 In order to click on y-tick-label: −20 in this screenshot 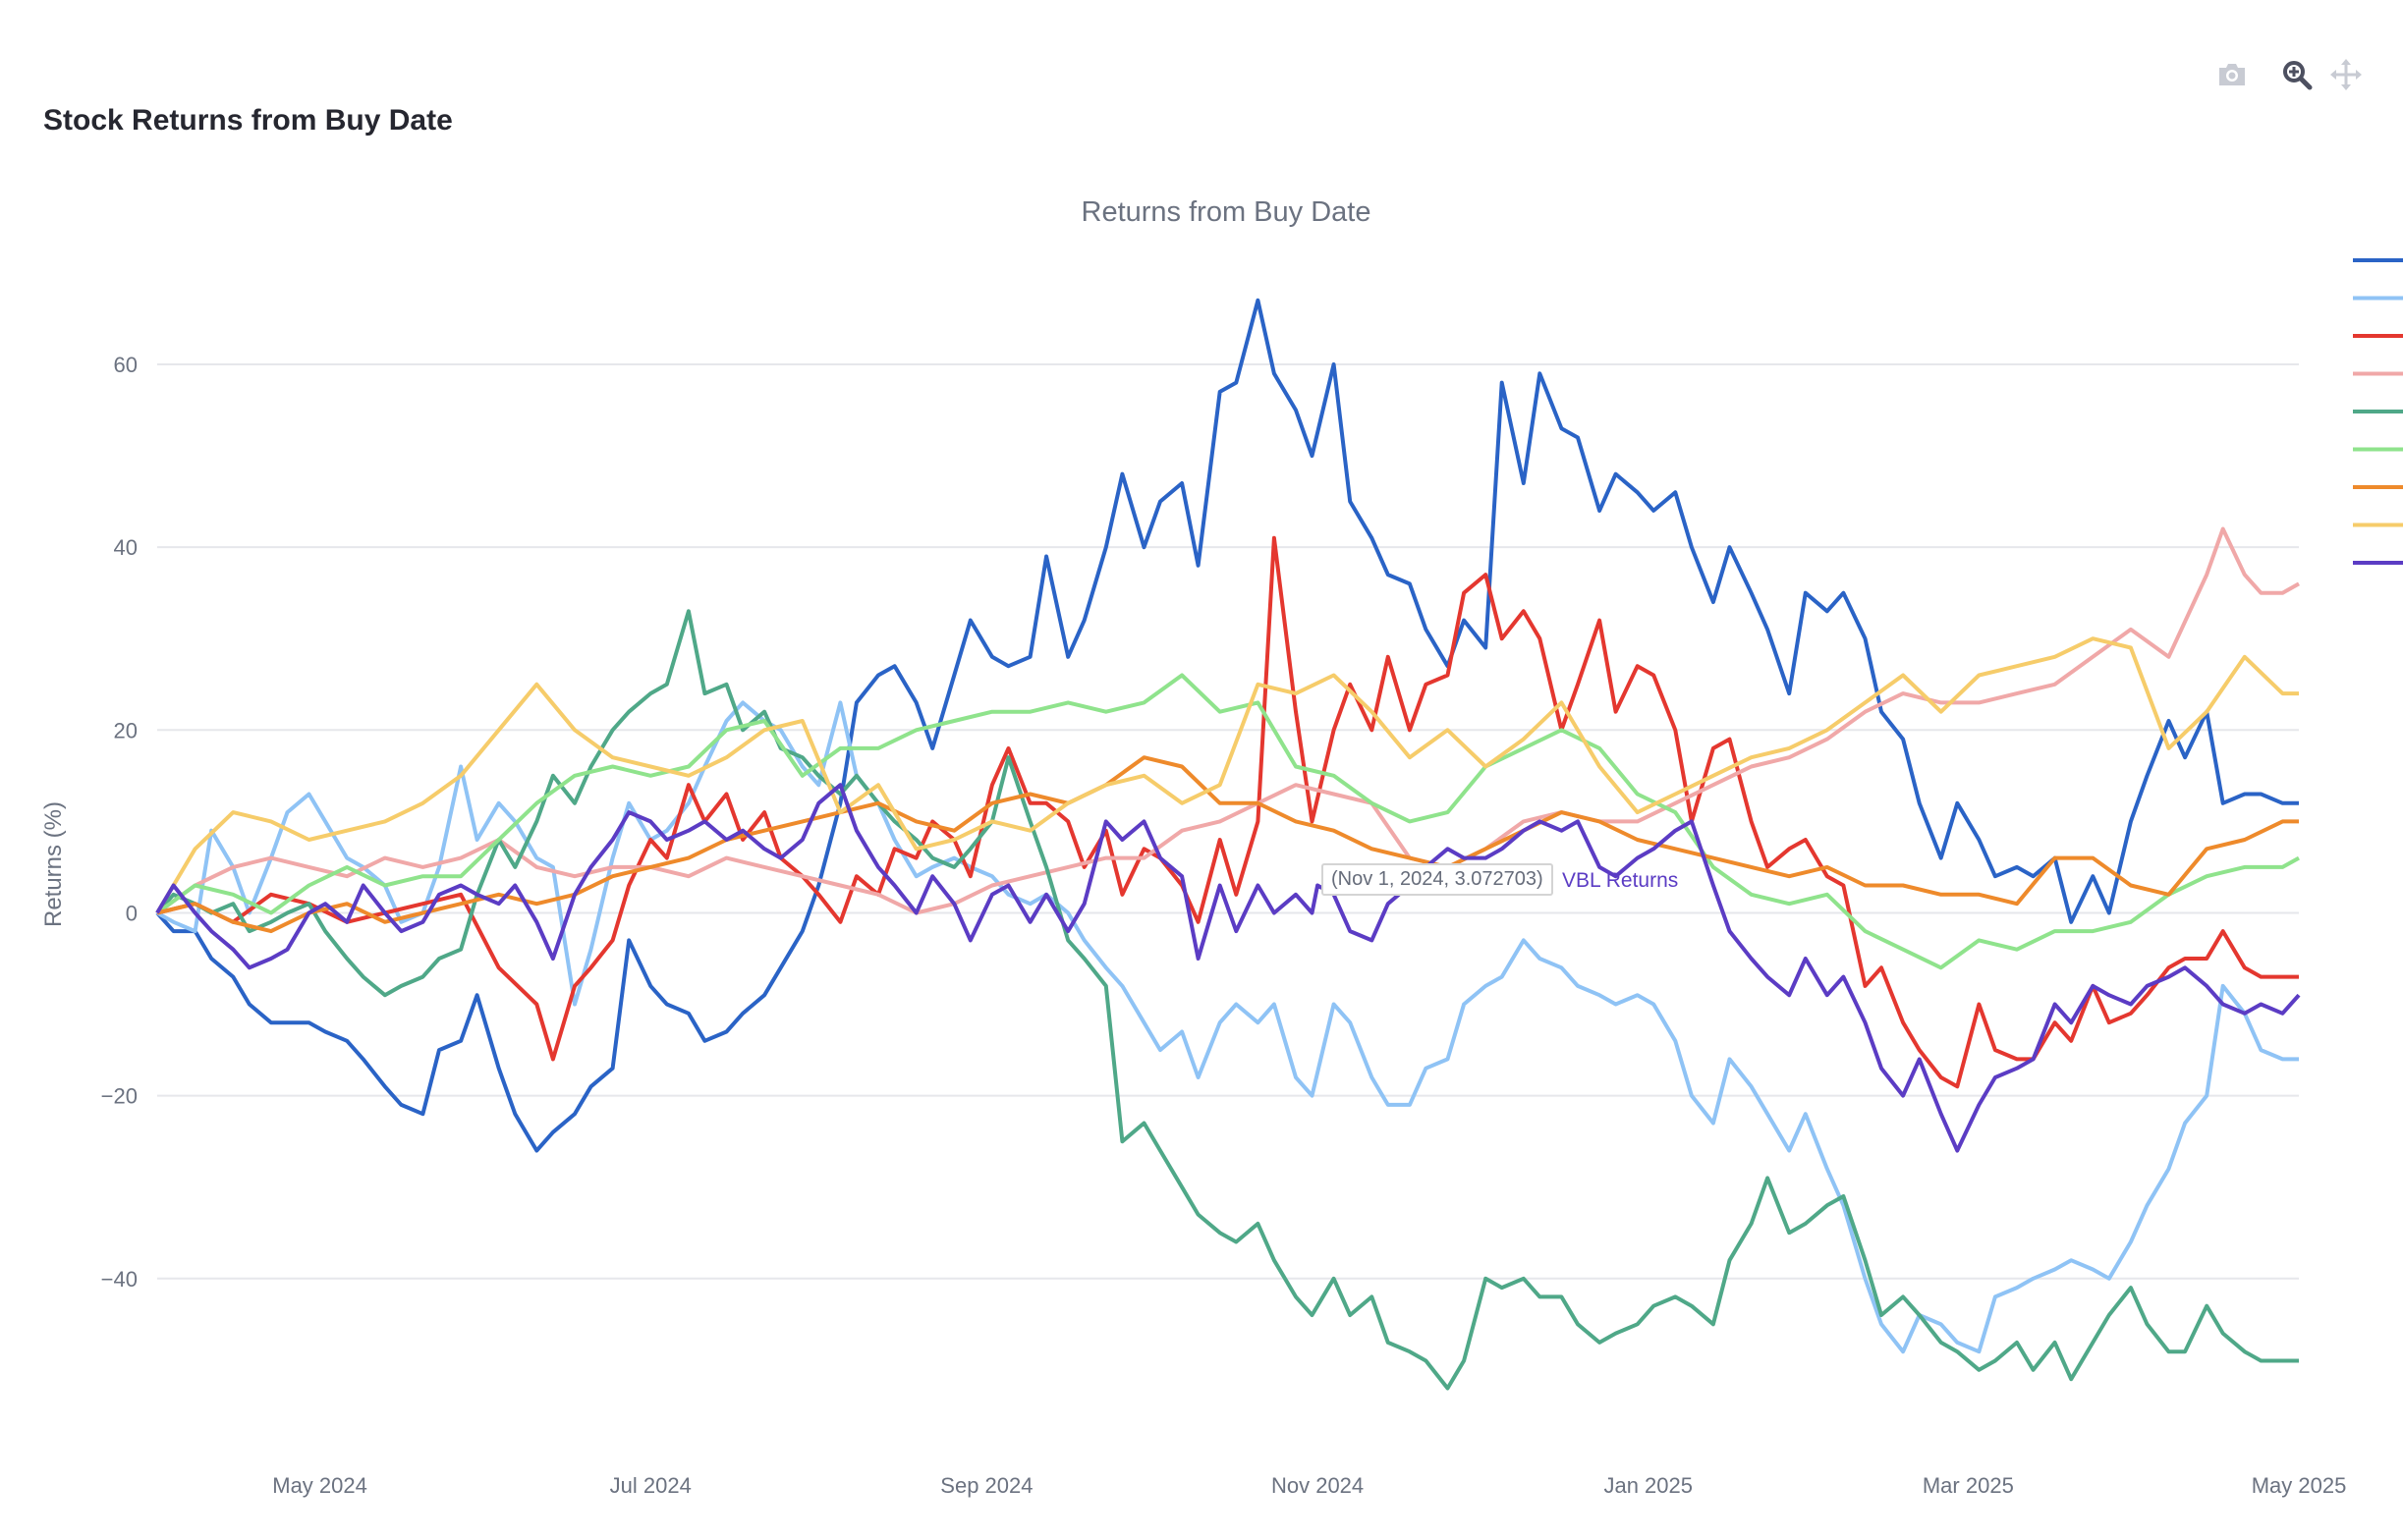, I will do `click(119, 1096)`.